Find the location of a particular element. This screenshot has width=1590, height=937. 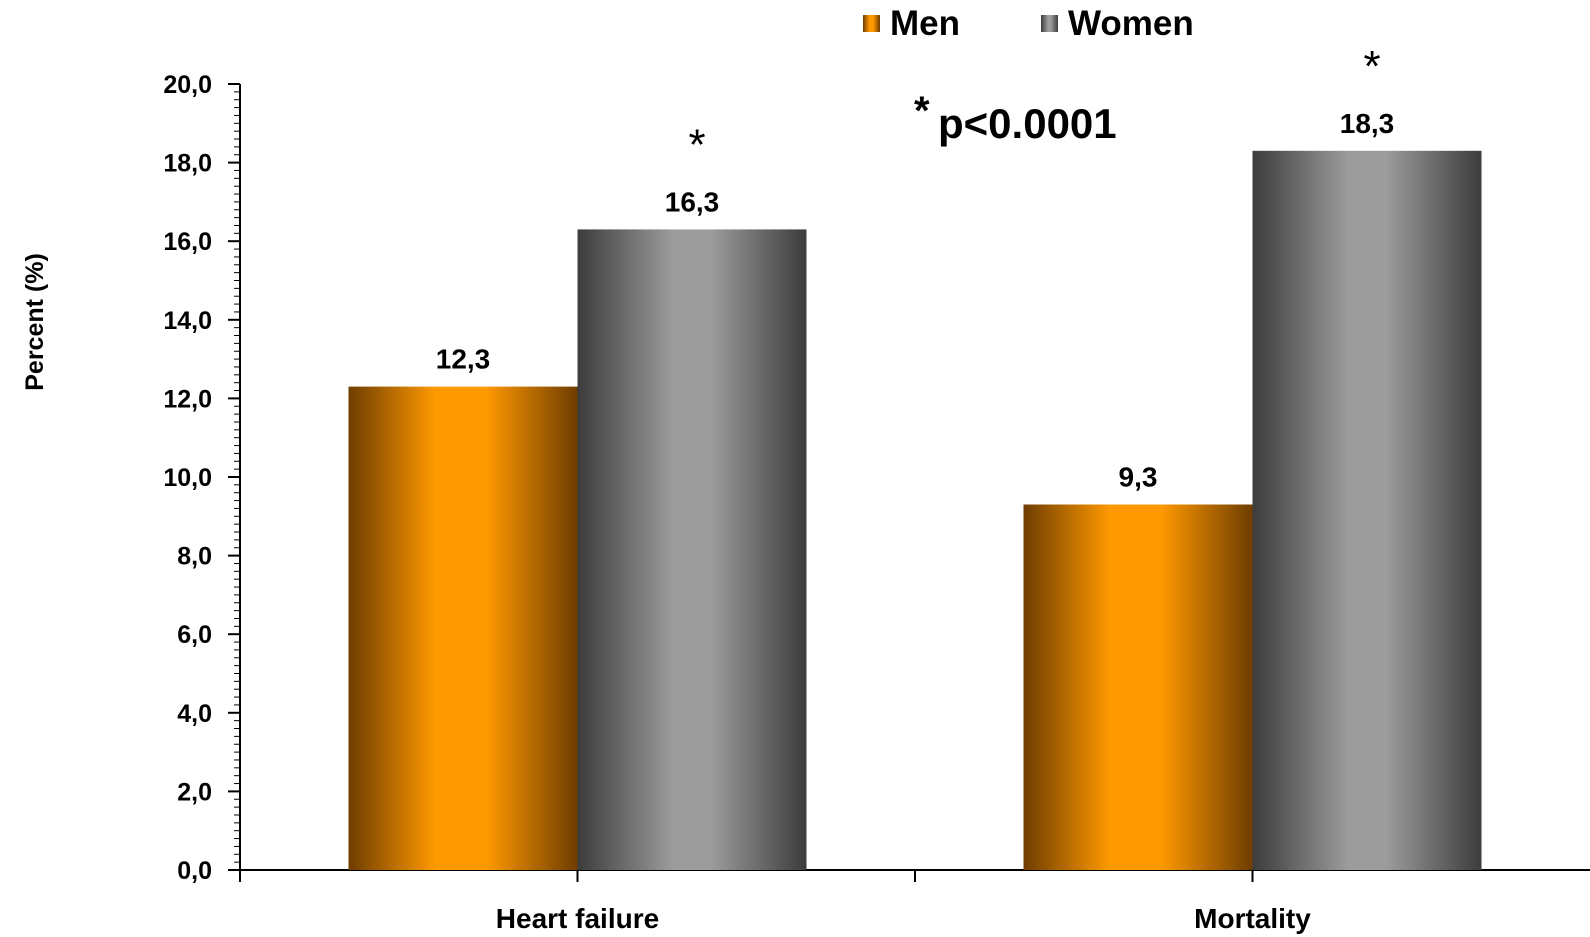

legend-swatch-women is located at coordinates (1049, 23).